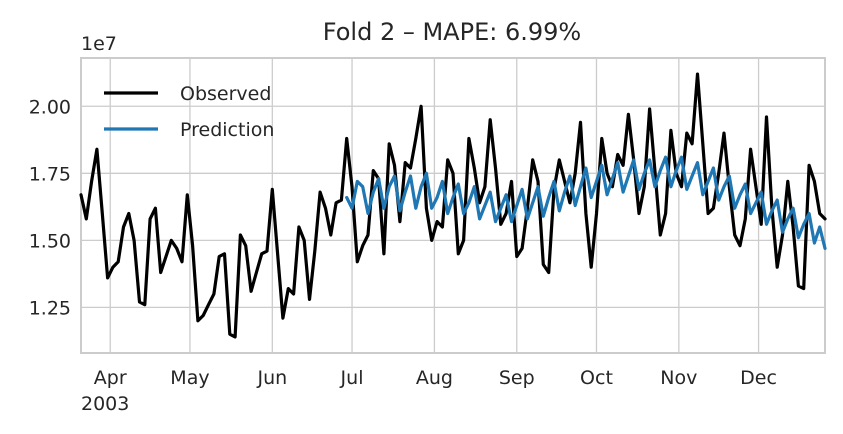 Image resolution: width=843 pixels, height=434 pixels. Describe the element at coordinates (758, 378) in the screenshot. I see `x-tick-label: Dec` at that location.